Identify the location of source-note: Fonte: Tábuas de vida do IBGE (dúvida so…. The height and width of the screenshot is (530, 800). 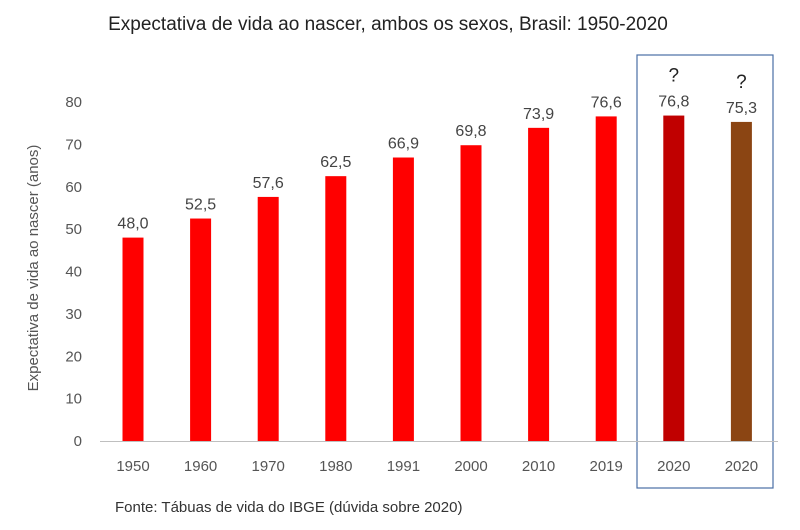
(288, 507).